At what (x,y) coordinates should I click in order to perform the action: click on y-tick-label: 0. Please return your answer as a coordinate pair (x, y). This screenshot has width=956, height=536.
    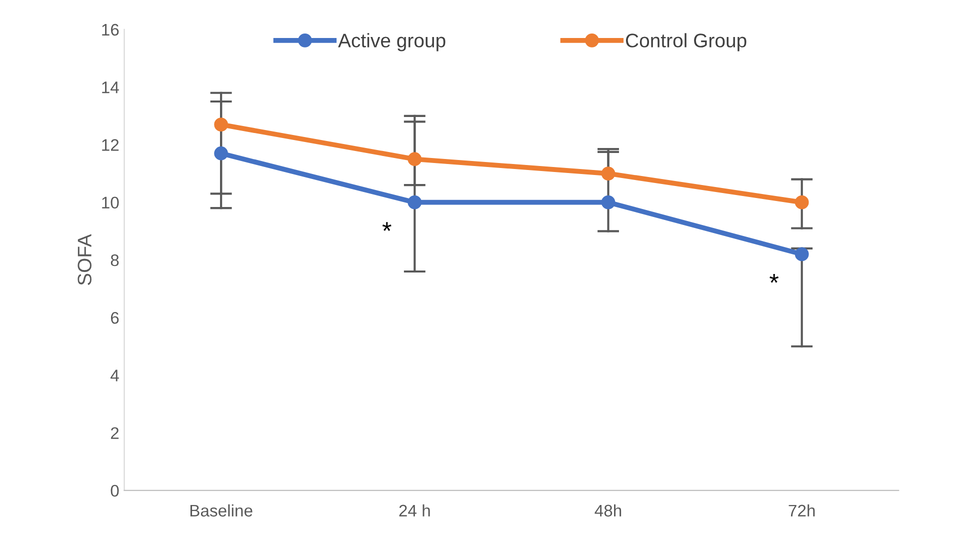
    Looking at the image, I should click on (114, 490).